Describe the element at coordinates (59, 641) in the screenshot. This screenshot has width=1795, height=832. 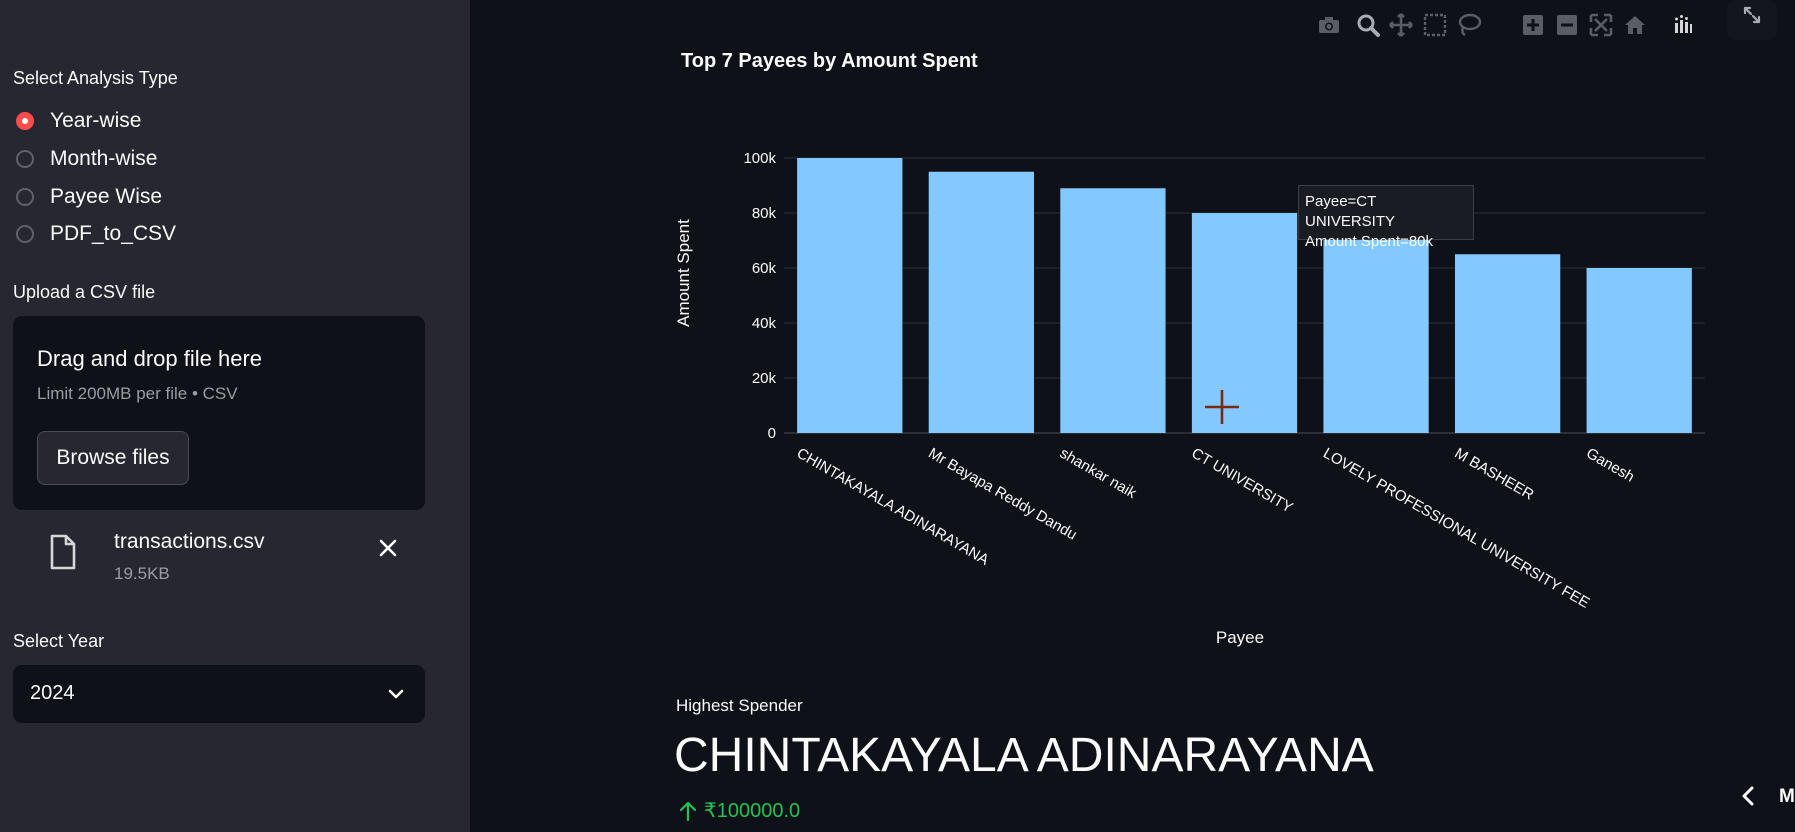
I see `select-year-label: Select Year` at that location.